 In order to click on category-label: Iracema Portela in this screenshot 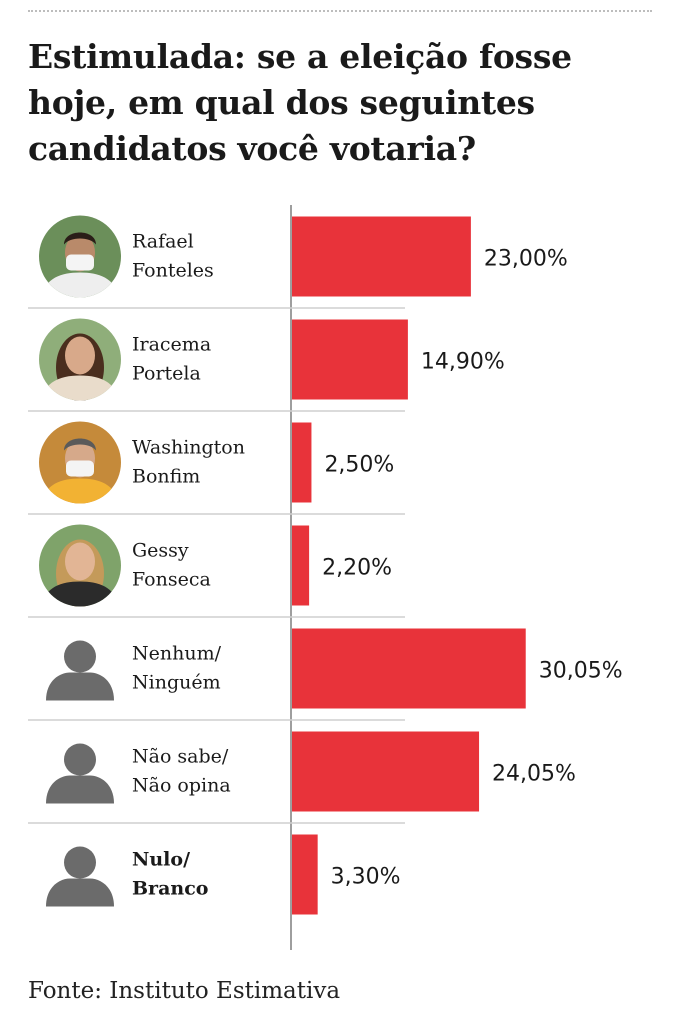, I will do `click(171, 359)`.